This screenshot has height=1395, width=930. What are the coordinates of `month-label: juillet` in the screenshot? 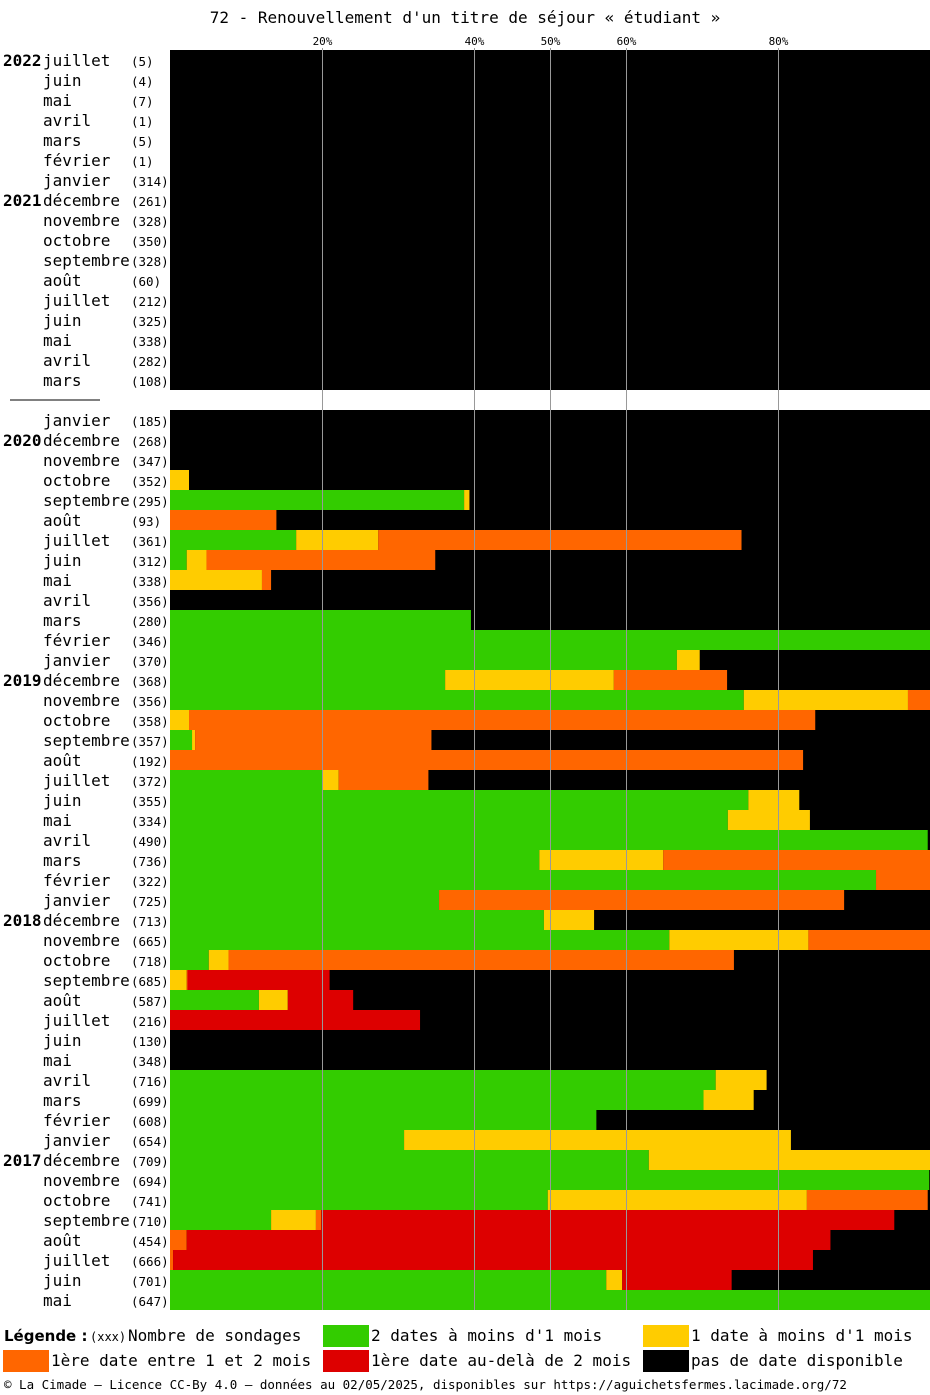 It's located at (76, 300).